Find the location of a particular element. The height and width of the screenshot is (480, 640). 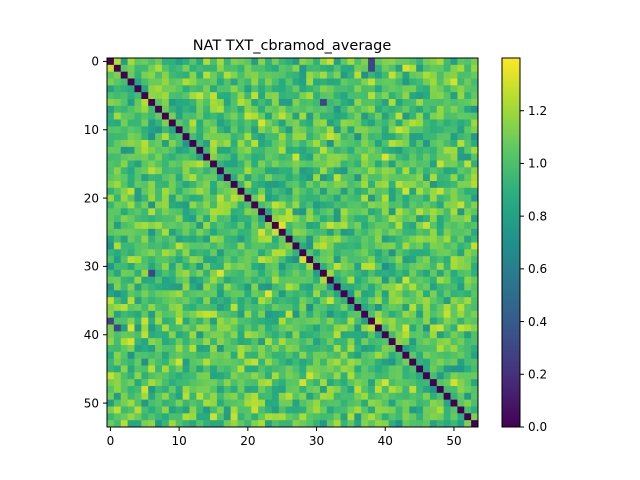

x-tick-label: 10 is located at coordinates (178, 441).